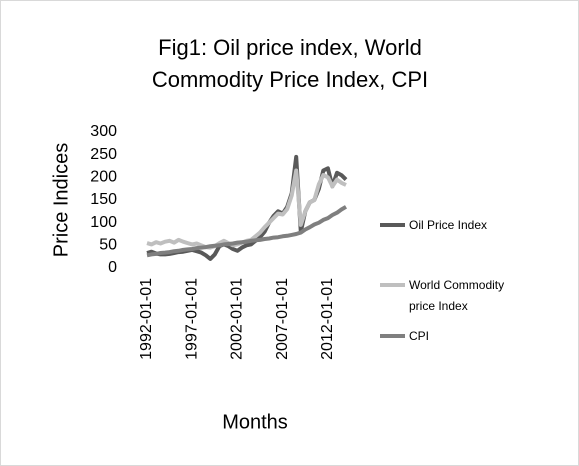 The image size is (579, 466). Describe the element at coordinates (191, 319) in the screenshot. I see `x-tick-label: 1997-01-01` at that location.